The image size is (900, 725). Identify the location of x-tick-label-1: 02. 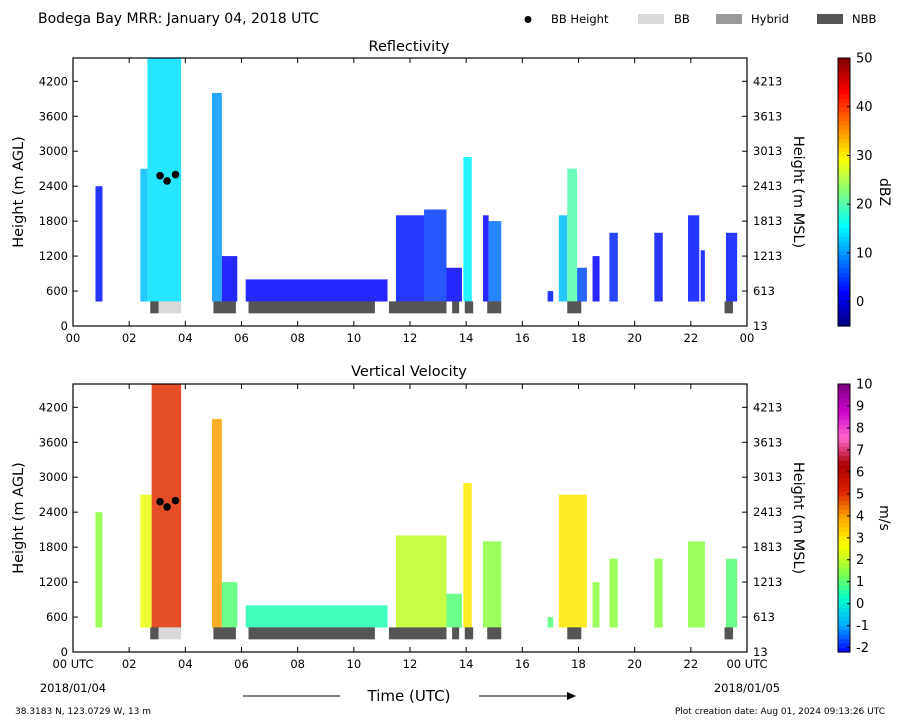
(129, 338).